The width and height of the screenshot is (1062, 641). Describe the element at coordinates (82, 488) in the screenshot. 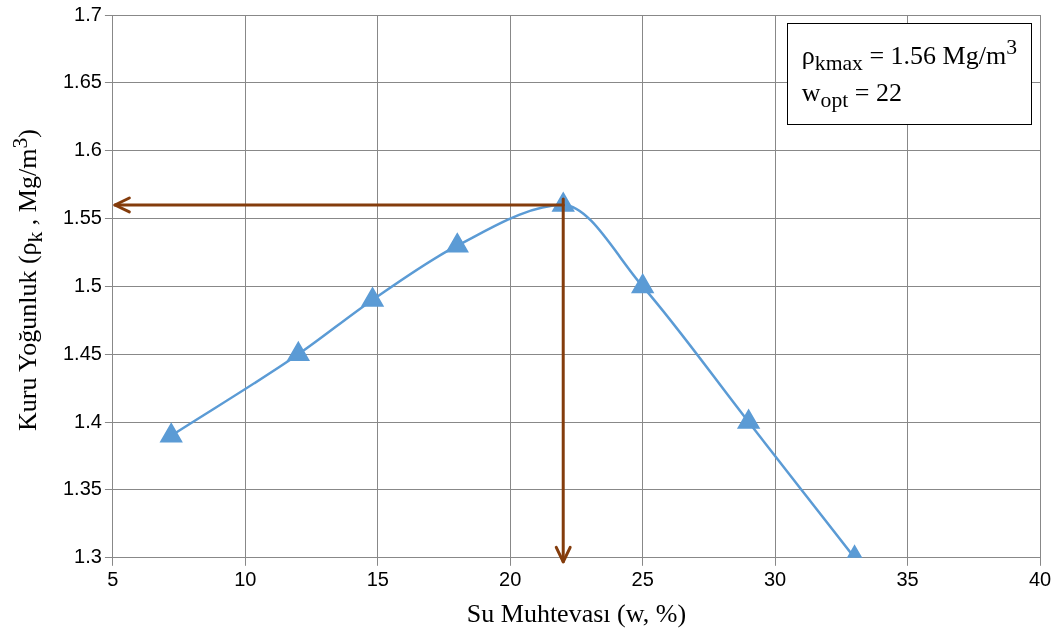

I see `y-tick-label: 1.35` at that location.